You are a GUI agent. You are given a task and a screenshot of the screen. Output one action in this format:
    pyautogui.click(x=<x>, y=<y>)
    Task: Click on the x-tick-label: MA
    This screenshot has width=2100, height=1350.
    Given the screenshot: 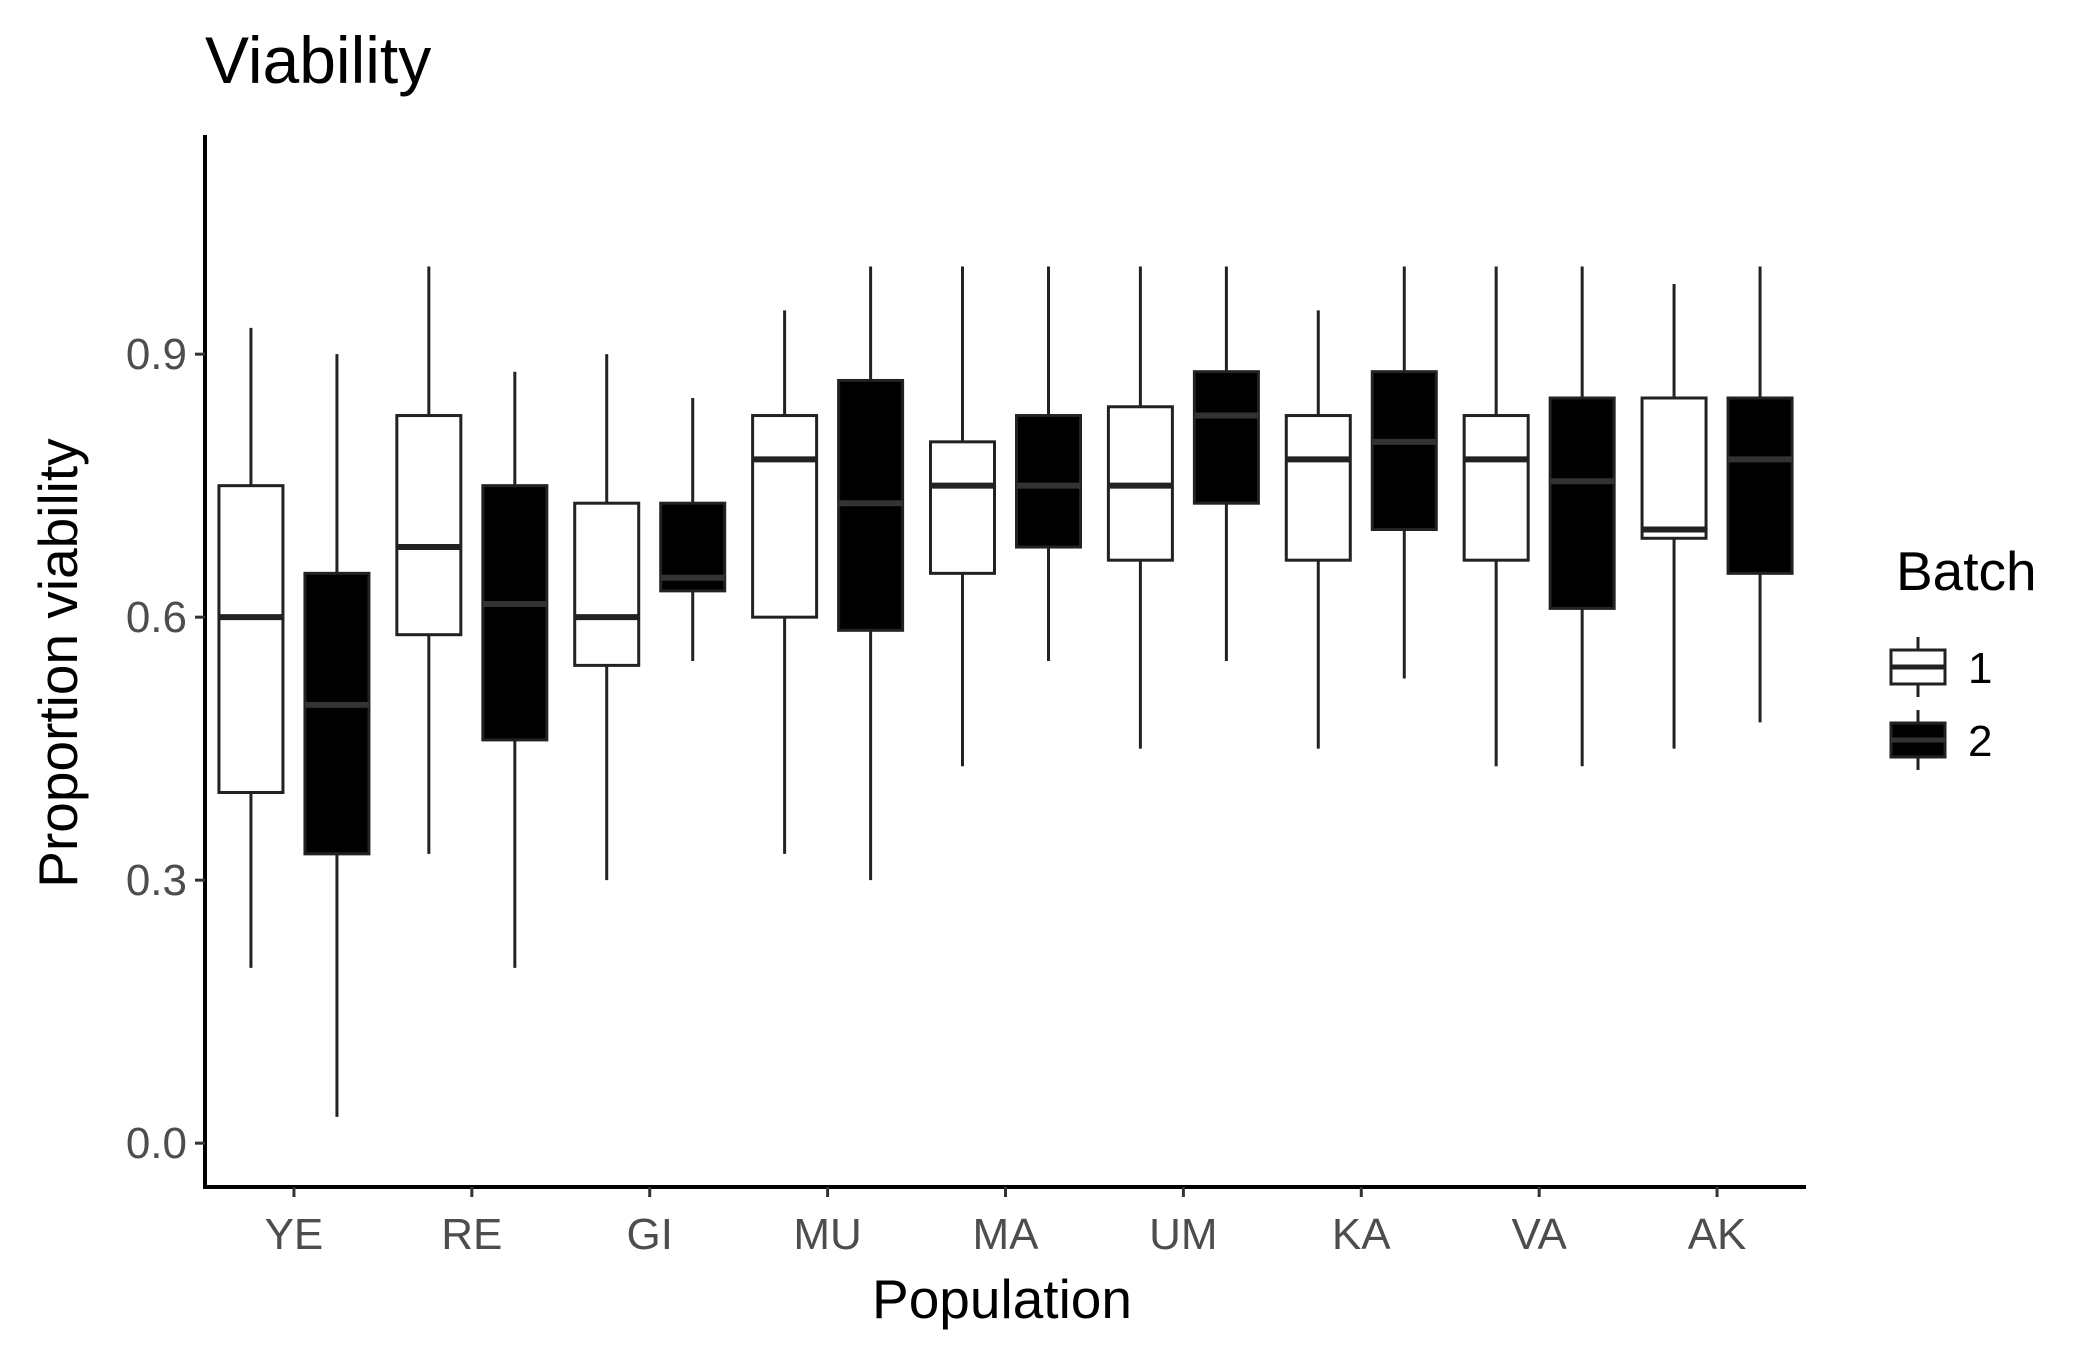 What is the action you would take?
    pyautogui.click(x=1006, y=1234)
    